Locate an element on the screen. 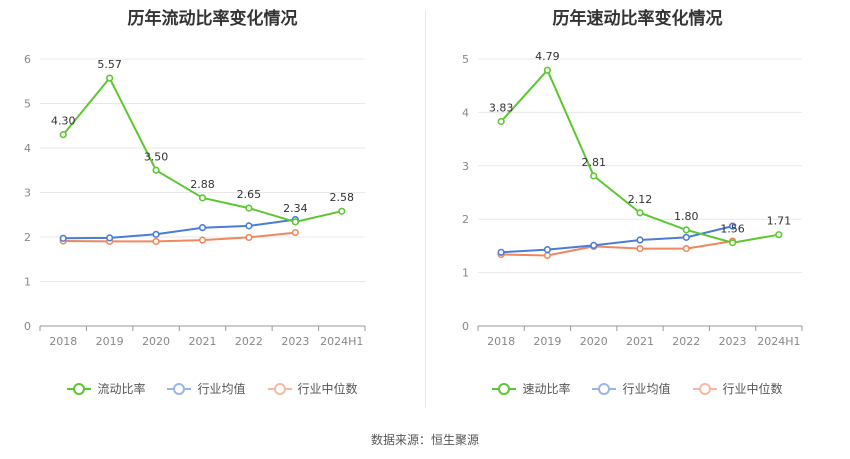 The height and width of the screenshot is (459, 850). data-label: 1.56 is located at coordinates (732, 229).